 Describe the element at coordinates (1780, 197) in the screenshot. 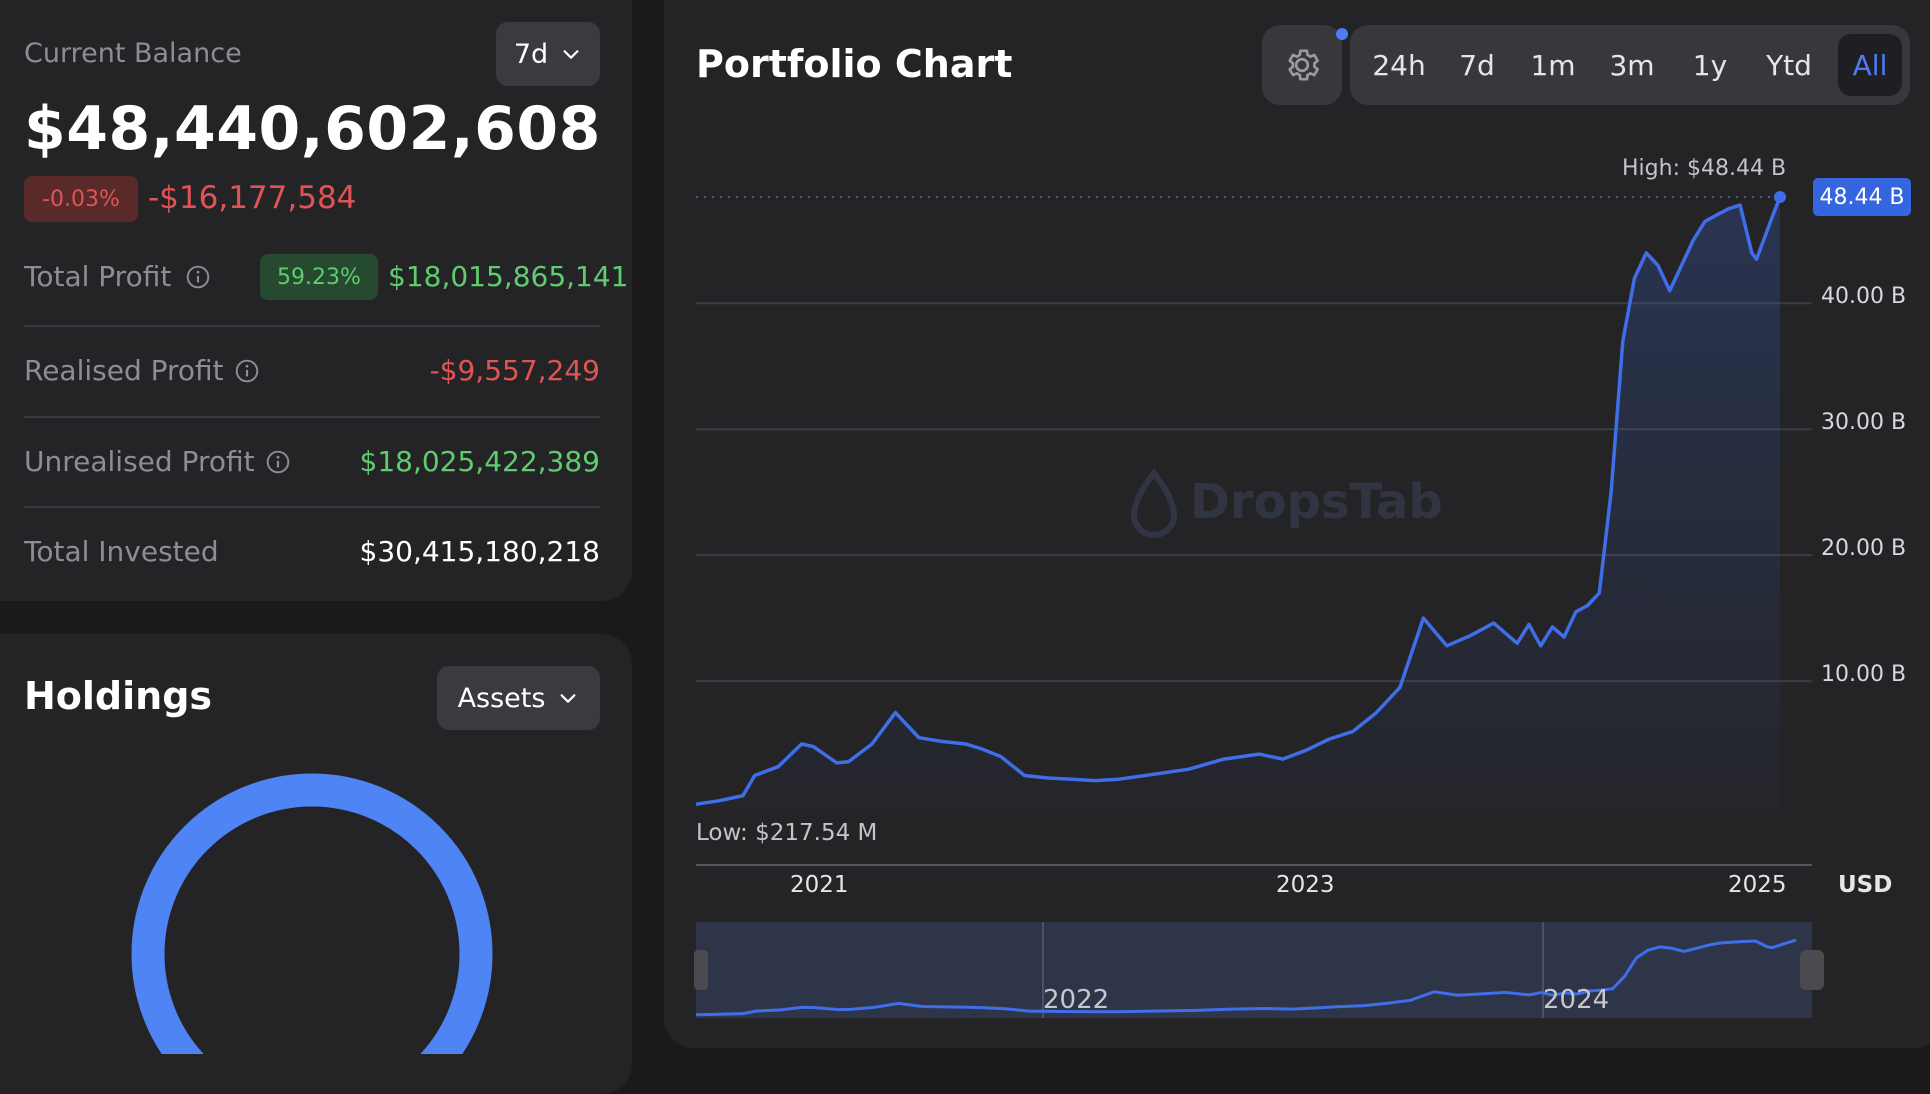

I see `current-point` at that location.